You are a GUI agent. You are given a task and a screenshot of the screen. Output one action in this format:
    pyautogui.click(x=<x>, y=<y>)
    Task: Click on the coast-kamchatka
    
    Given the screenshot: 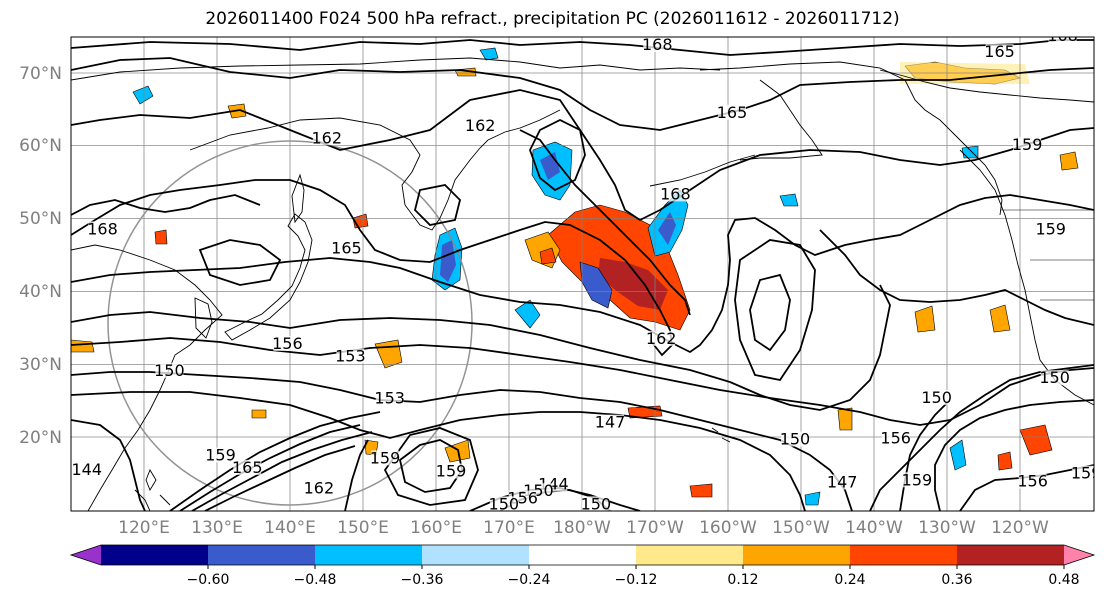 What is the action you would take?
    pyautogui.click(x=482, y=170)
    